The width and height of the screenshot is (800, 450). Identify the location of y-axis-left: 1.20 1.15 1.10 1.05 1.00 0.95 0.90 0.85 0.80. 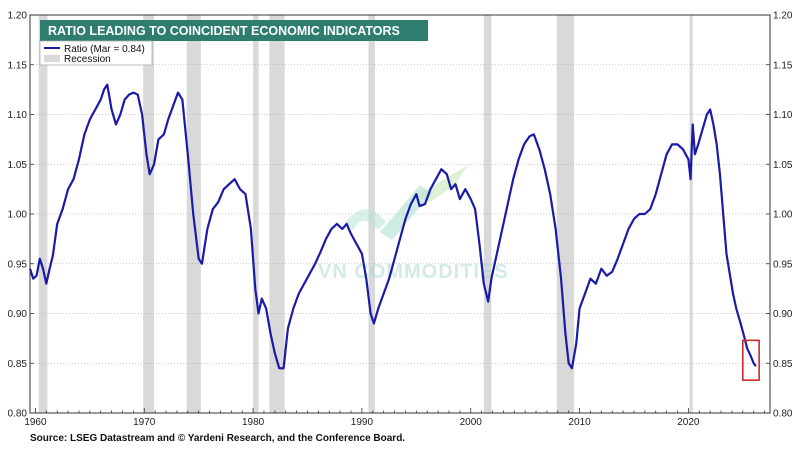
(21, 215).